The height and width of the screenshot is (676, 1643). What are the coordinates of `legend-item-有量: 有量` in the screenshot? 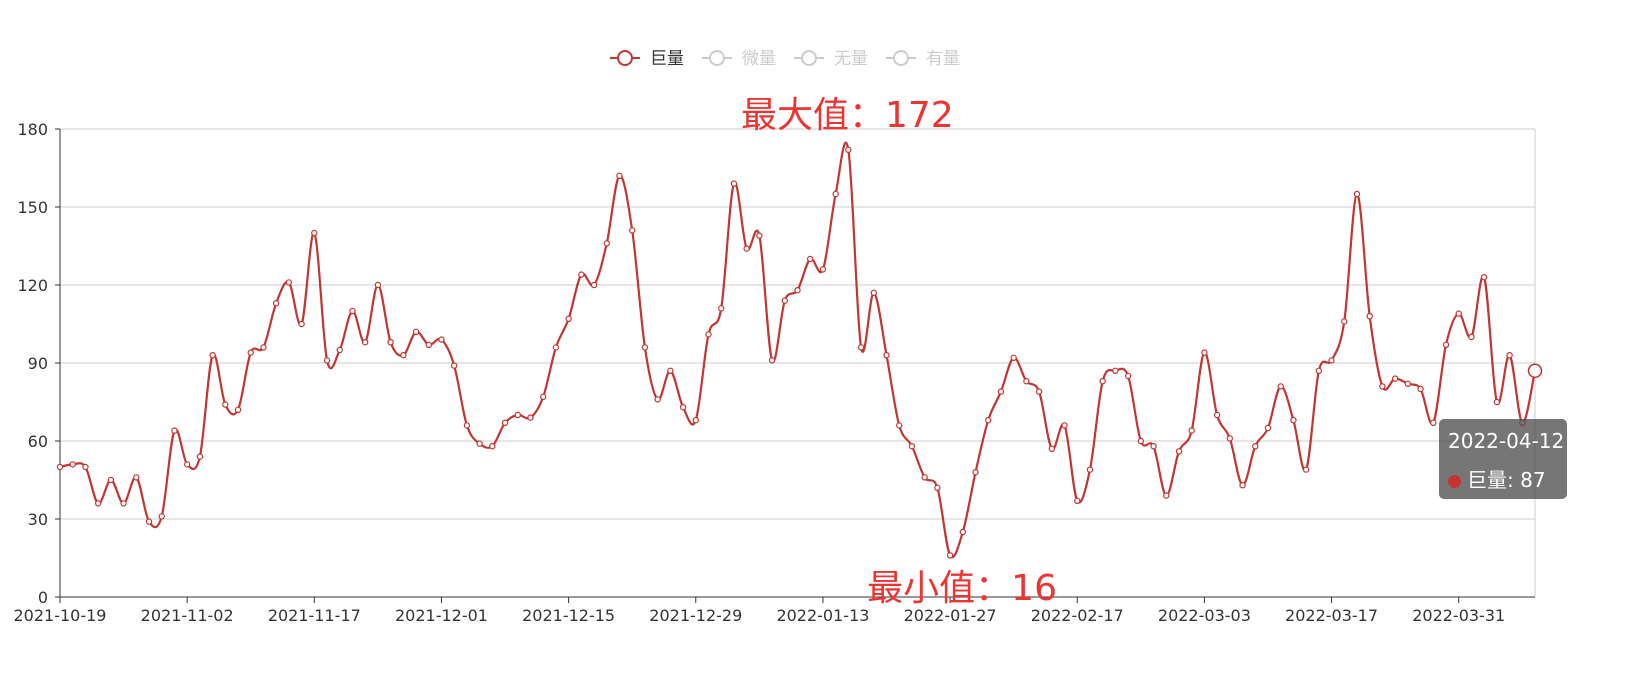 It's located at (923, 59).